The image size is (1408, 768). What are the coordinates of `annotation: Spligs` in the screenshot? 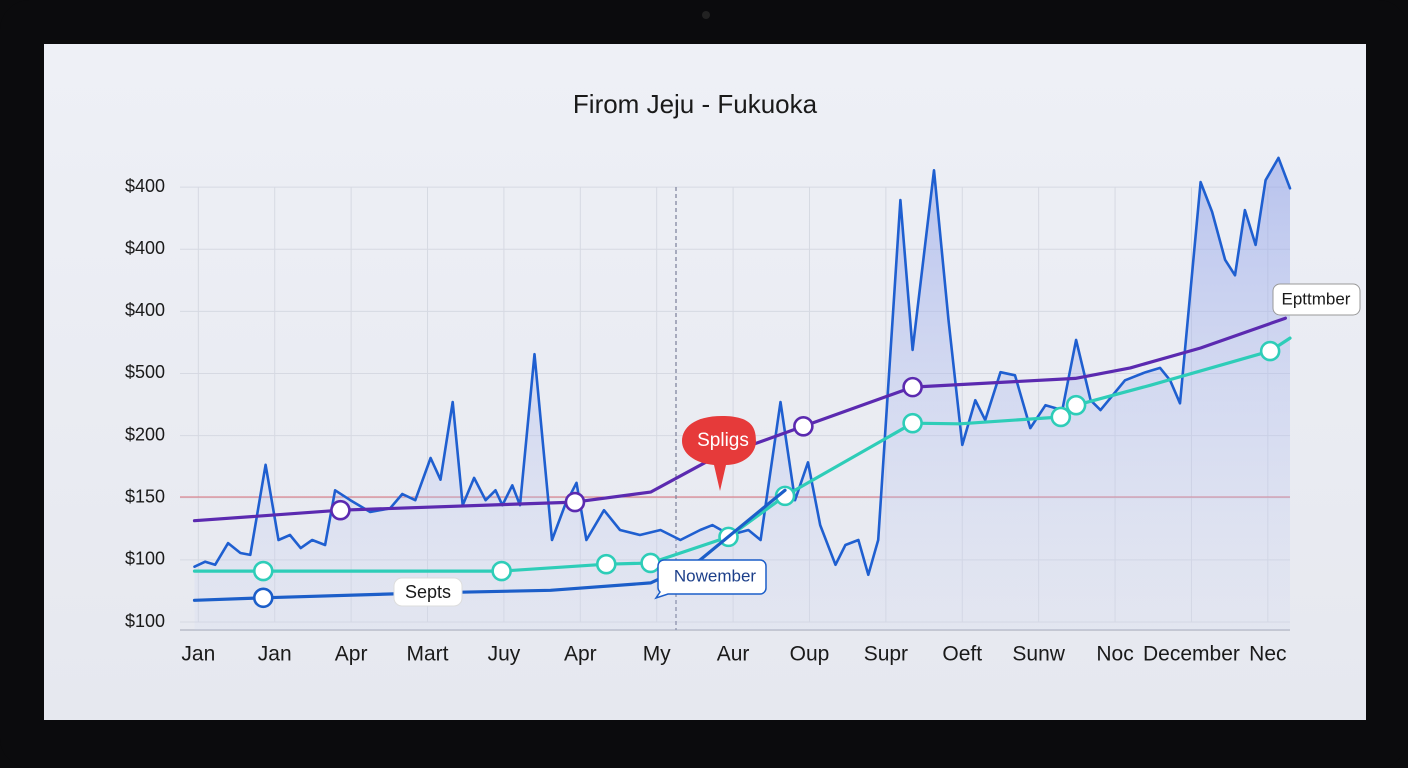 It's located at (723, 440).